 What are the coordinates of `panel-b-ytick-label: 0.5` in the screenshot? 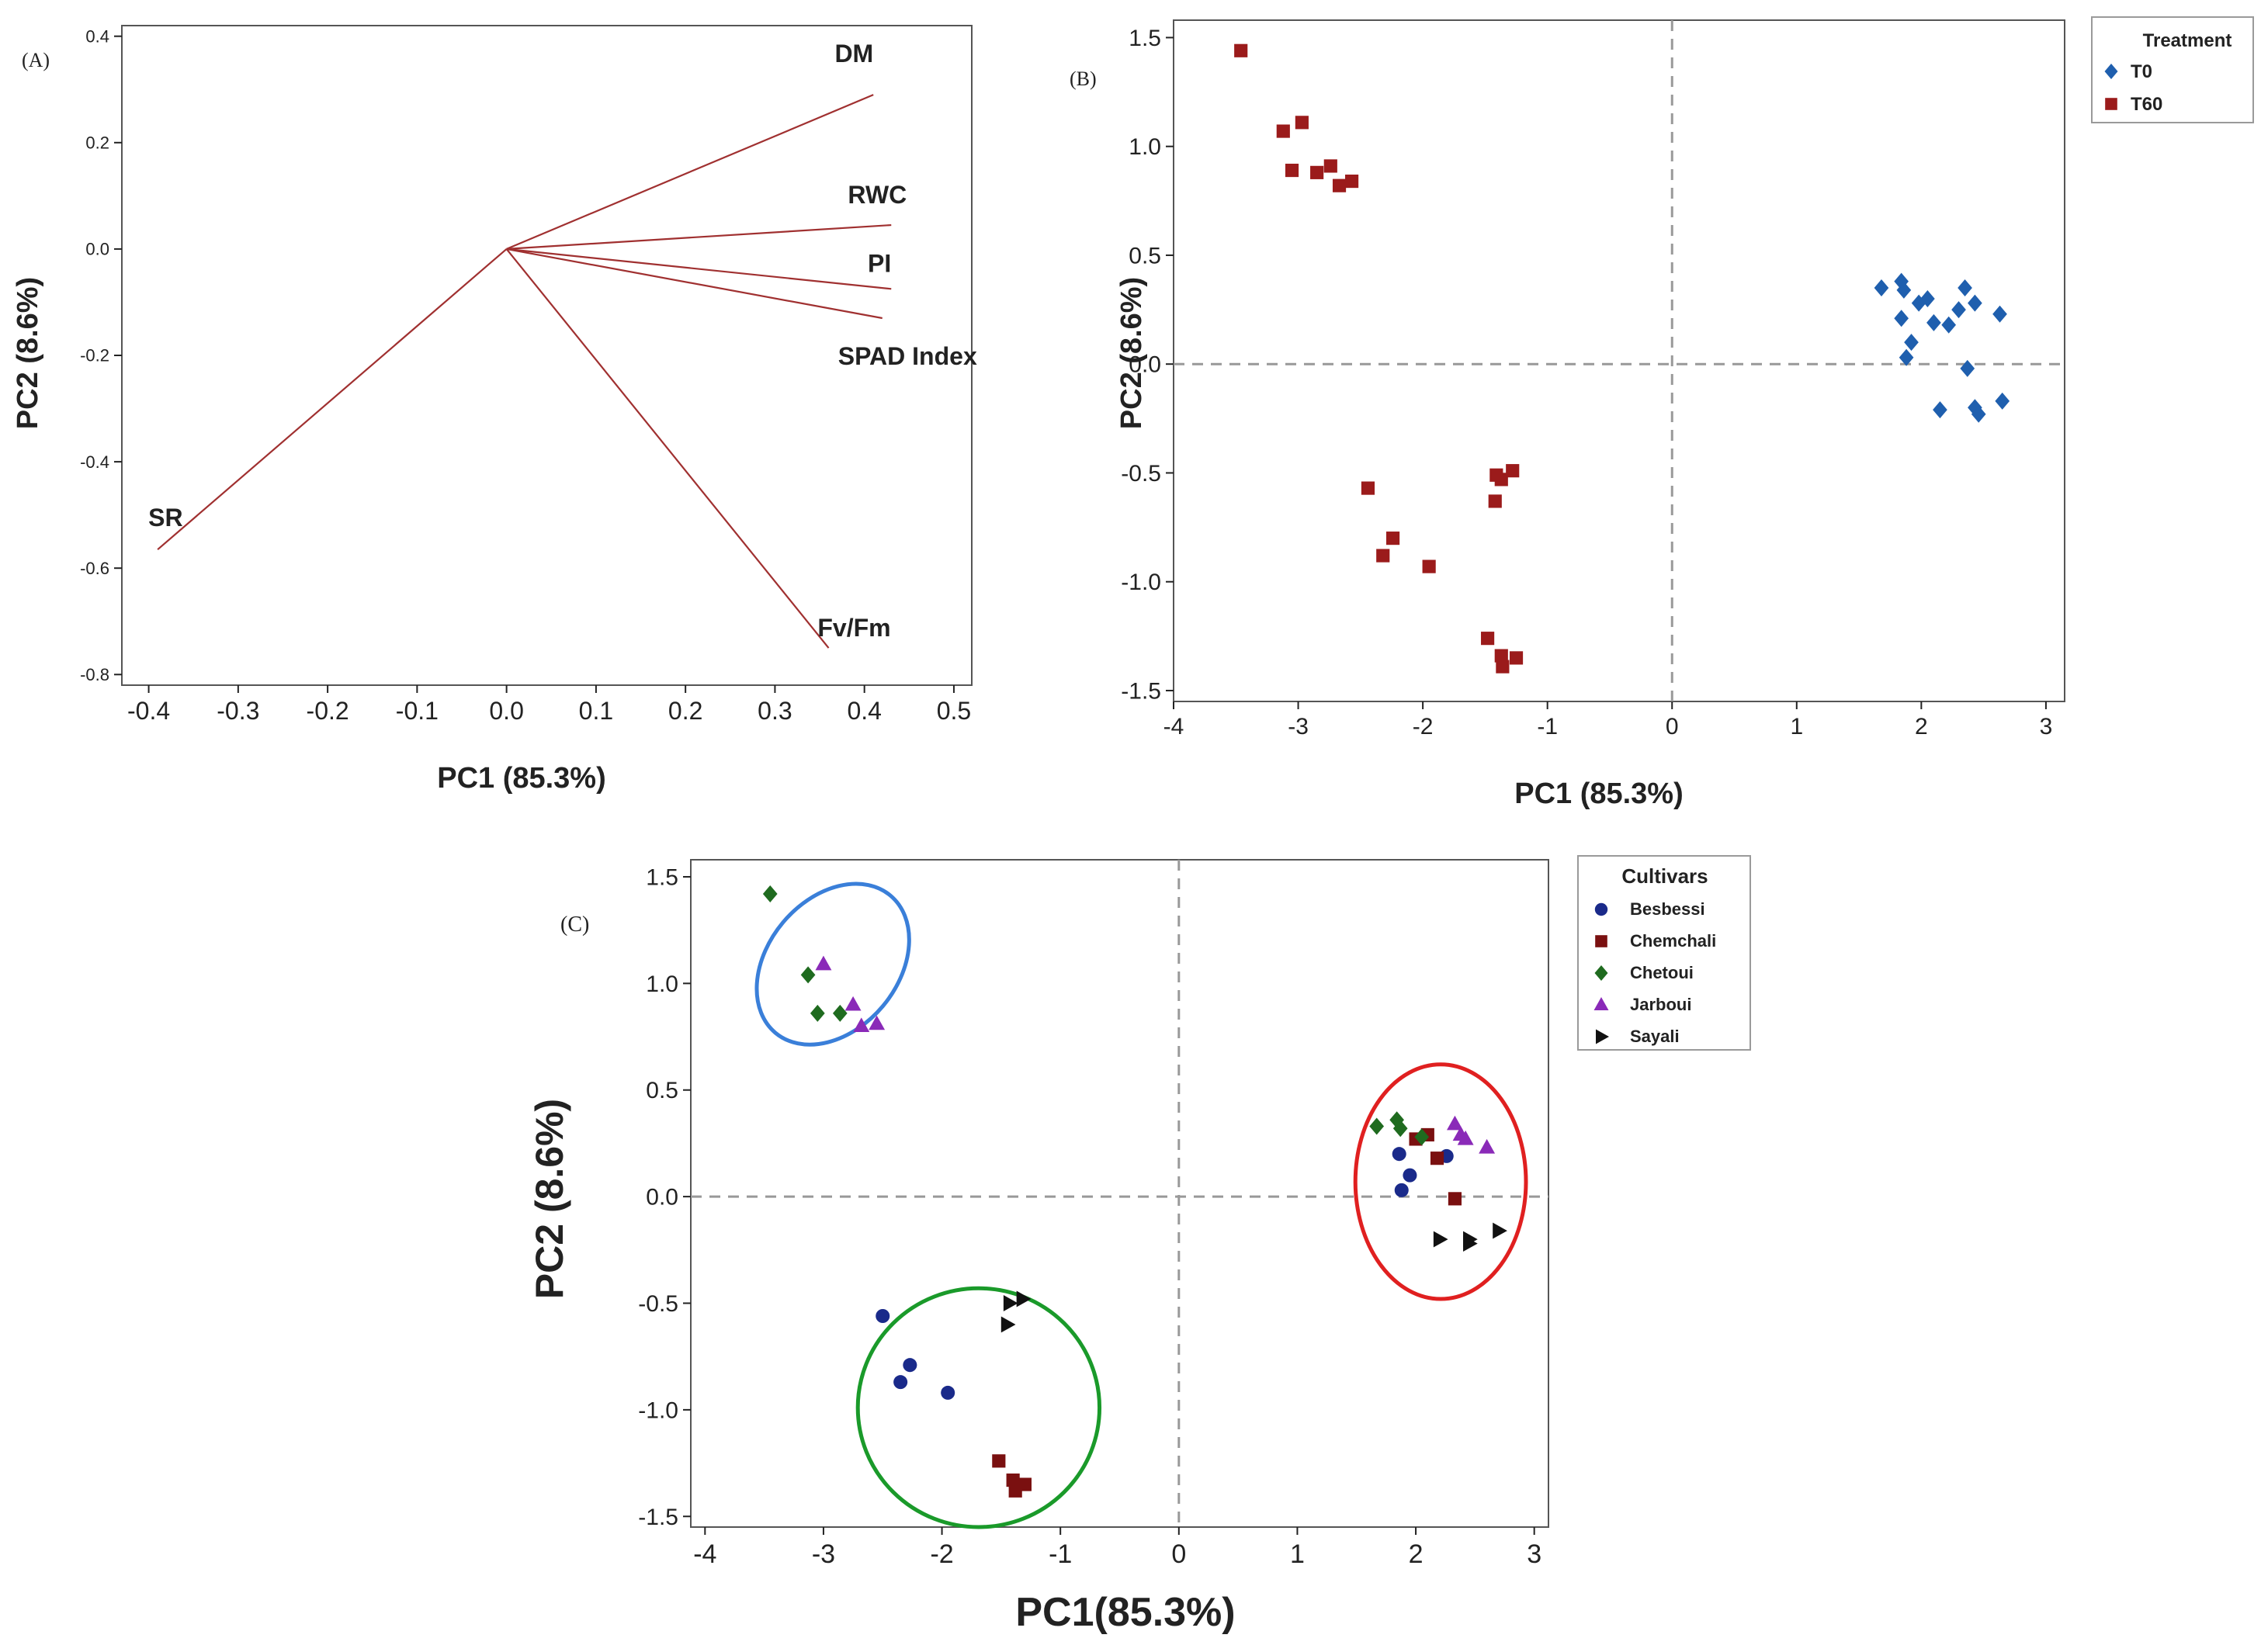 It's located at (1145, 255).